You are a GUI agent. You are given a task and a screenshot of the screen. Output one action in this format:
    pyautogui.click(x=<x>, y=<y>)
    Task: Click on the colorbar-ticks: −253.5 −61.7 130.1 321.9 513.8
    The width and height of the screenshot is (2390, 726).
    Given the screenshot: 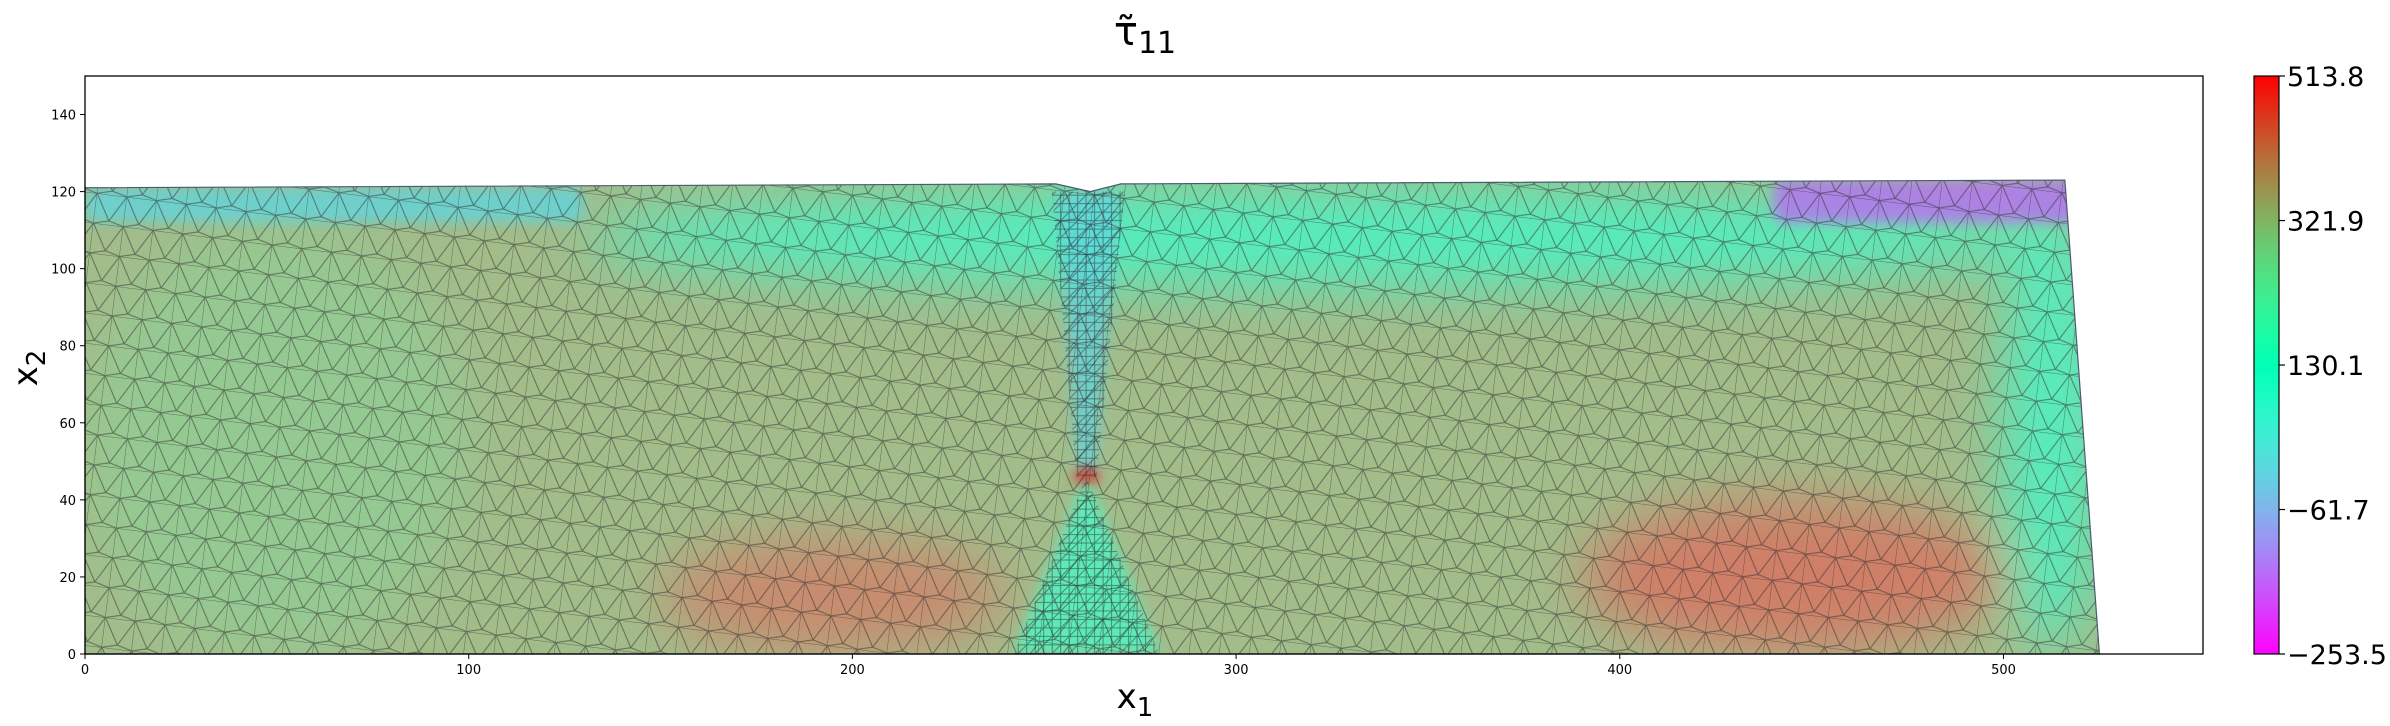 What is the action you would take?
    pyautogui.click(x=2333, y=366)
    